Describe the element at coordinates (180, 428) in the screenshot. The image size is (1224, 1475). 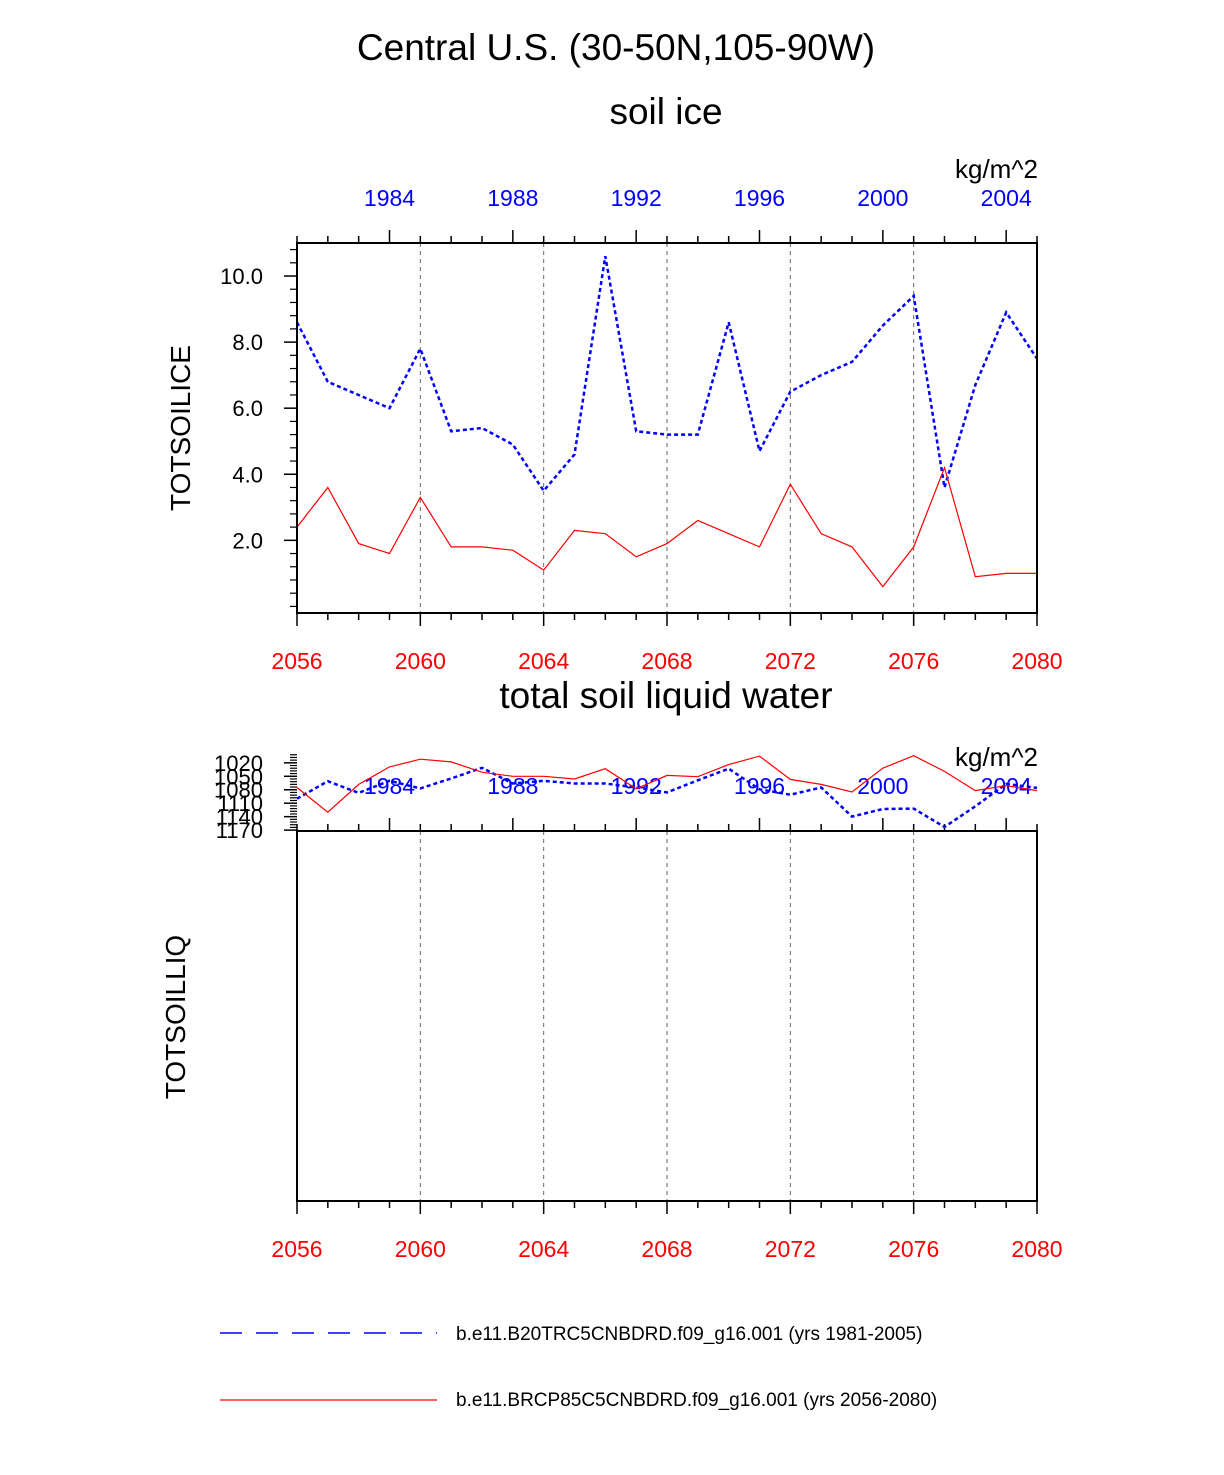
I see `y-axis-label: TOTSOILICE` at that location.